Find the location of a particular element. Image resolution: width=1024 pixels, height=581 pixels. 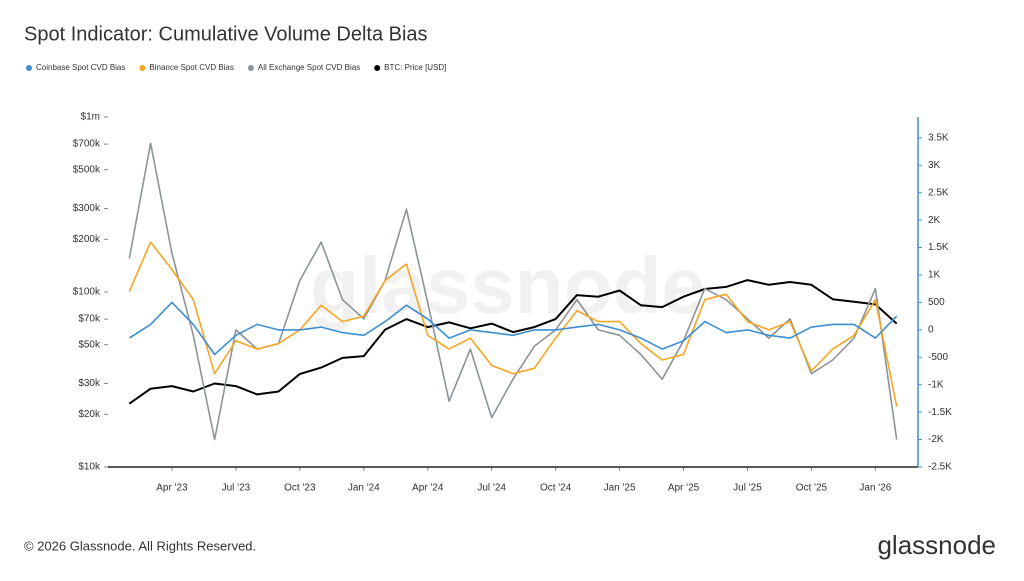

y2-tick-label: 500 is located at coordinates (936, 302).